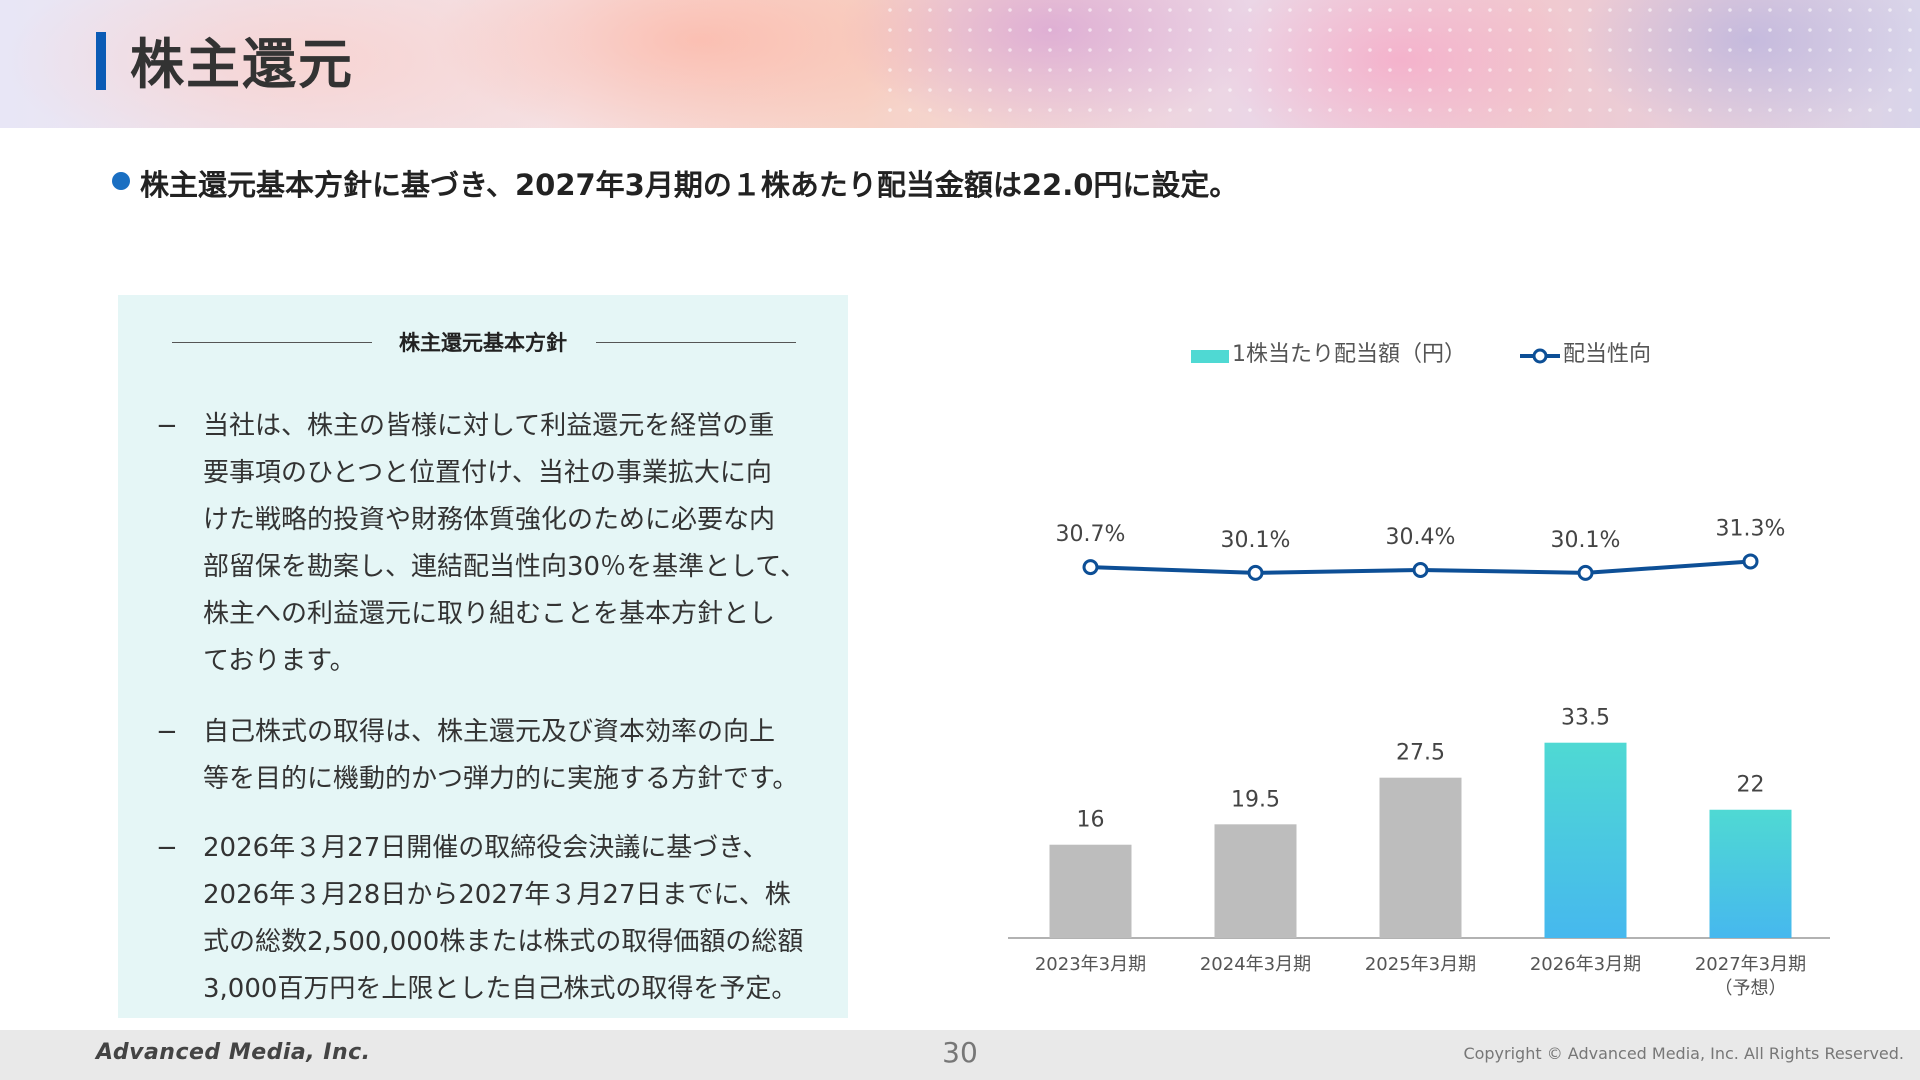 This screenshot has height=1080, width=1920. I want to click on footer, so click(960, 1055).